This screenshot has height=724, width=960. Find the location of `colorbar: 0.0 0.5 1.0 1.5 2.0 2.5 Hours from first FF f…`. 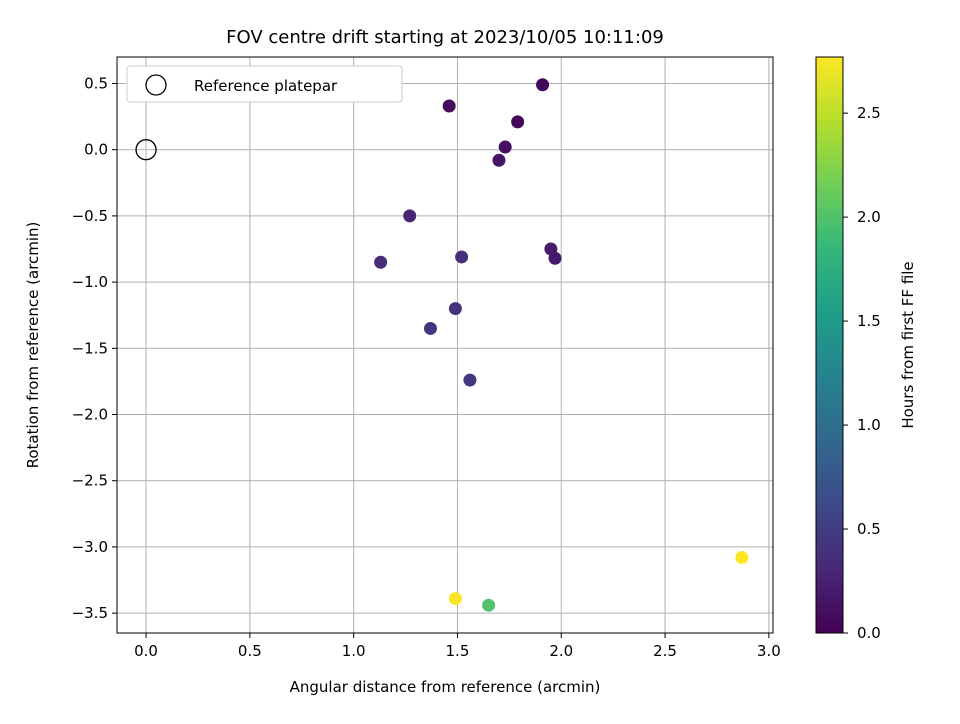

colorbar: 0.0 0.5 1.0 1.5 2.0 2.5 Hours from first FF f… is located at coordinates (866, 349).